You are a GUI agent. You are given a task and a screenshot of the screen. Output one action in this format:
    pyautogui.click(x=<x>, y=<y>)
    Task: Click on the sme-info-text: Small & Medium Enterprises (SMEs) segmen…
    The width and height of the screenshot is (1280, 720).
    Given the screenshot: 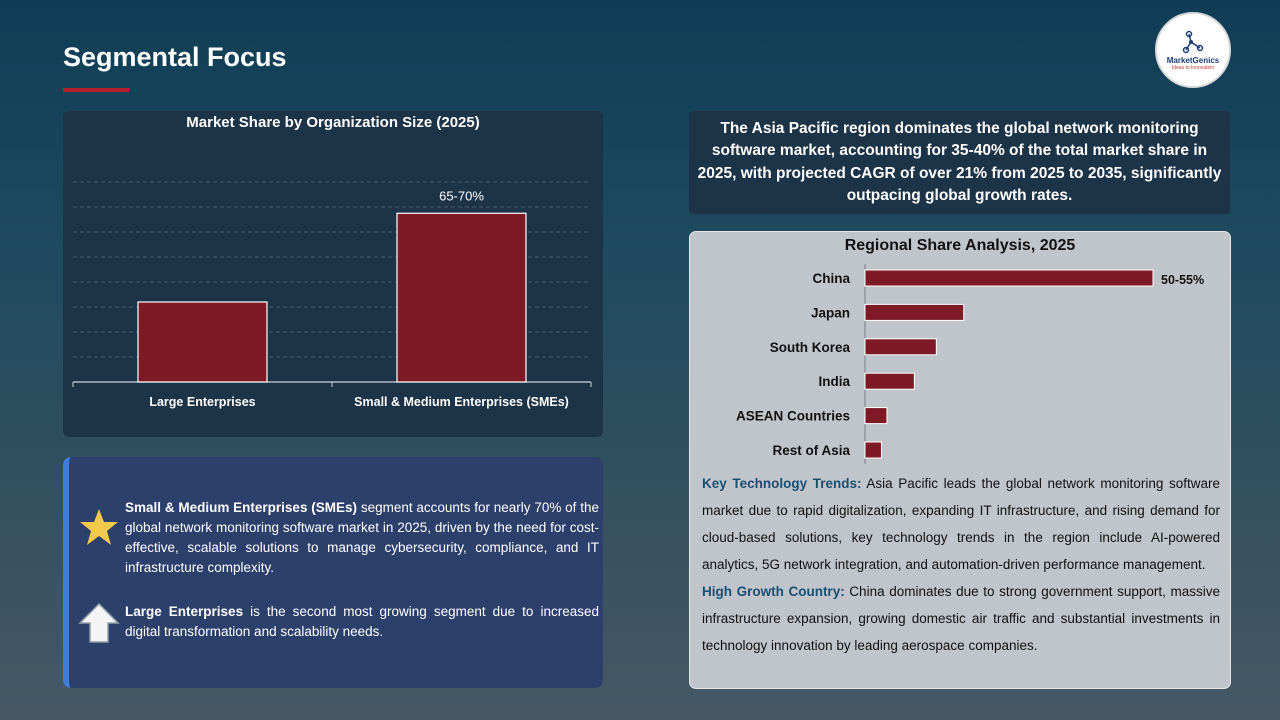 What is the action you would take?
    pyautogui.click(x=362, y=538)
    